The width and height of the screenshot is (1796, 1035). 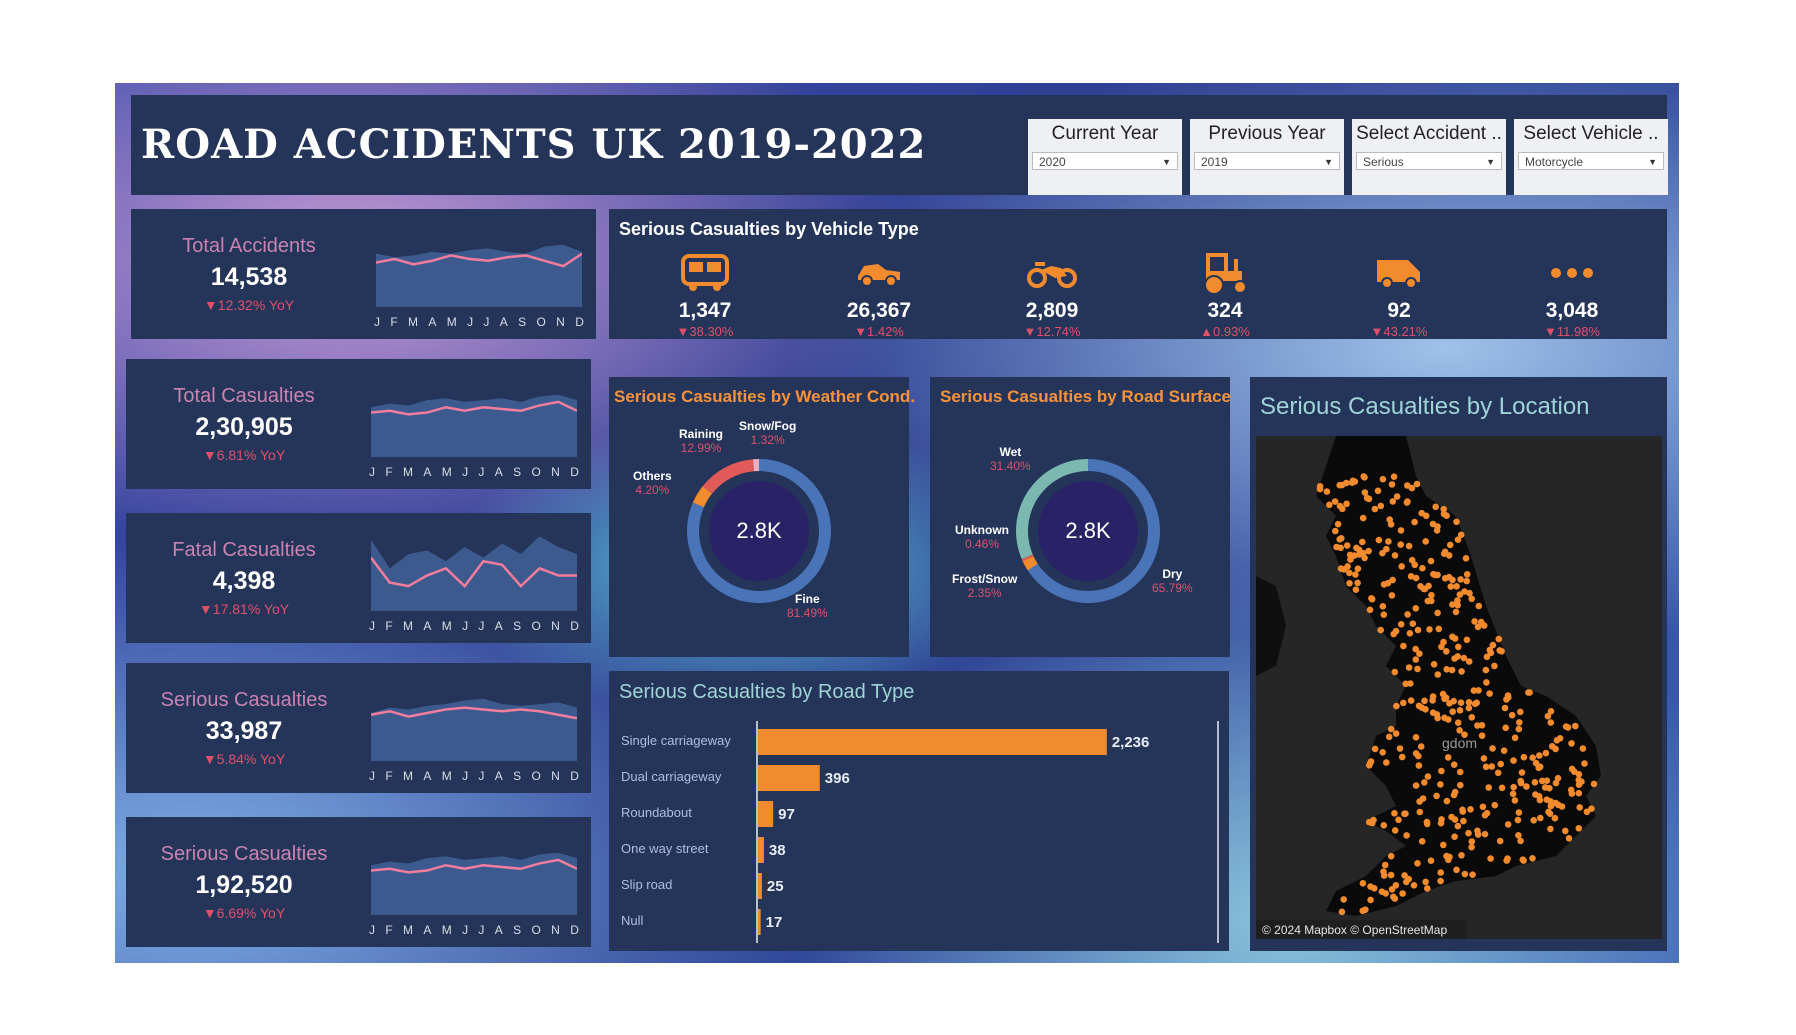 What do you see at coordinates (759, 922) in the screenshot?
I see `road-type-bar` at bounding box center [759, 922].